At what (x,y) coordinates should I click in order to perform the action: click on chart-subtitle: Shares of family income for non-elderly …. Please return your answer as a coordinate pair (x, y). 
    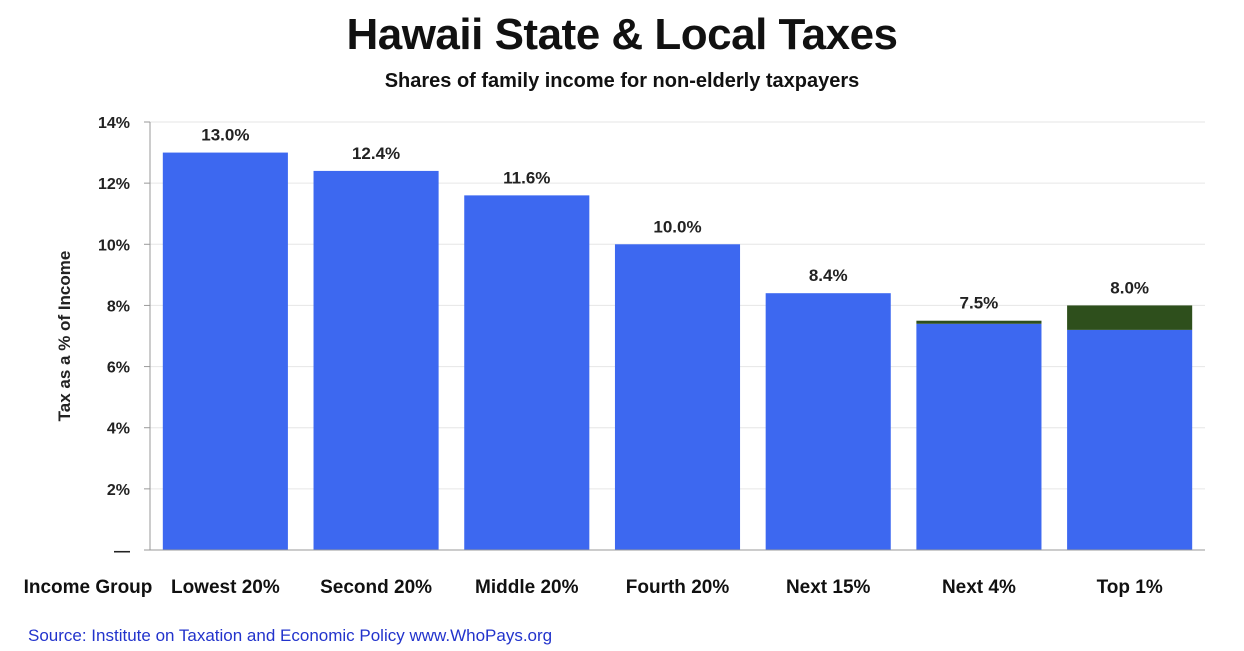
    Looking at the image, I should click on (622, 81).